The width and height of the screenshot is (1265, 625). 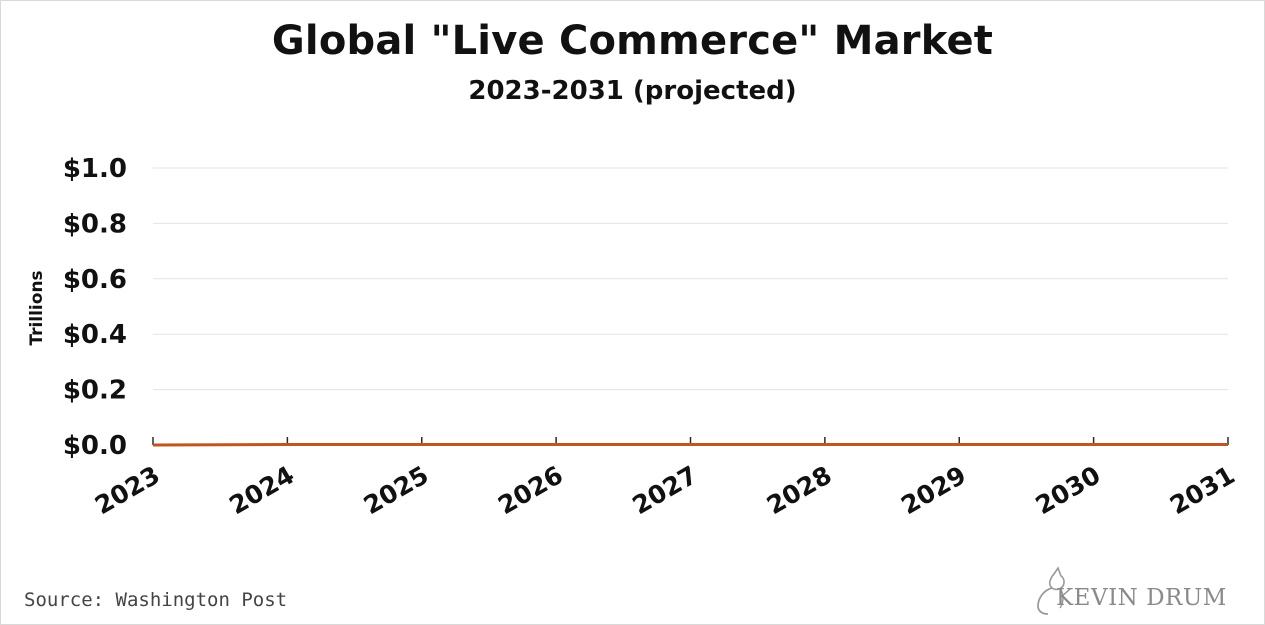 I want to click on x-tick-label: 2030, so click(x=1068, y=490).